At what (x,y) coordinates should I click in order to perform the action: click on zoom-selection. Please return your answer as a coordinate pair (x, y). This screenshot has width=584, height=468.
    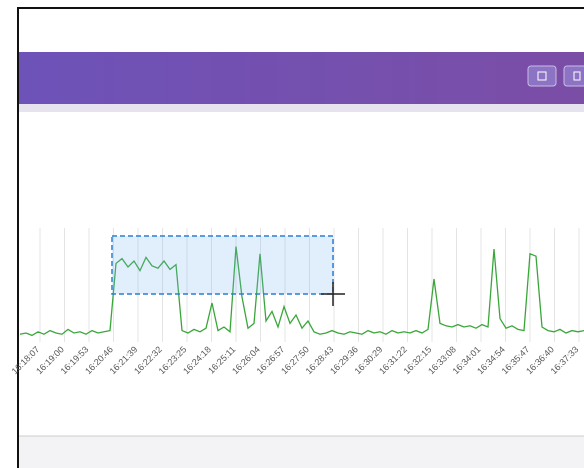
    Looking at the image, I should click on (222, 265).